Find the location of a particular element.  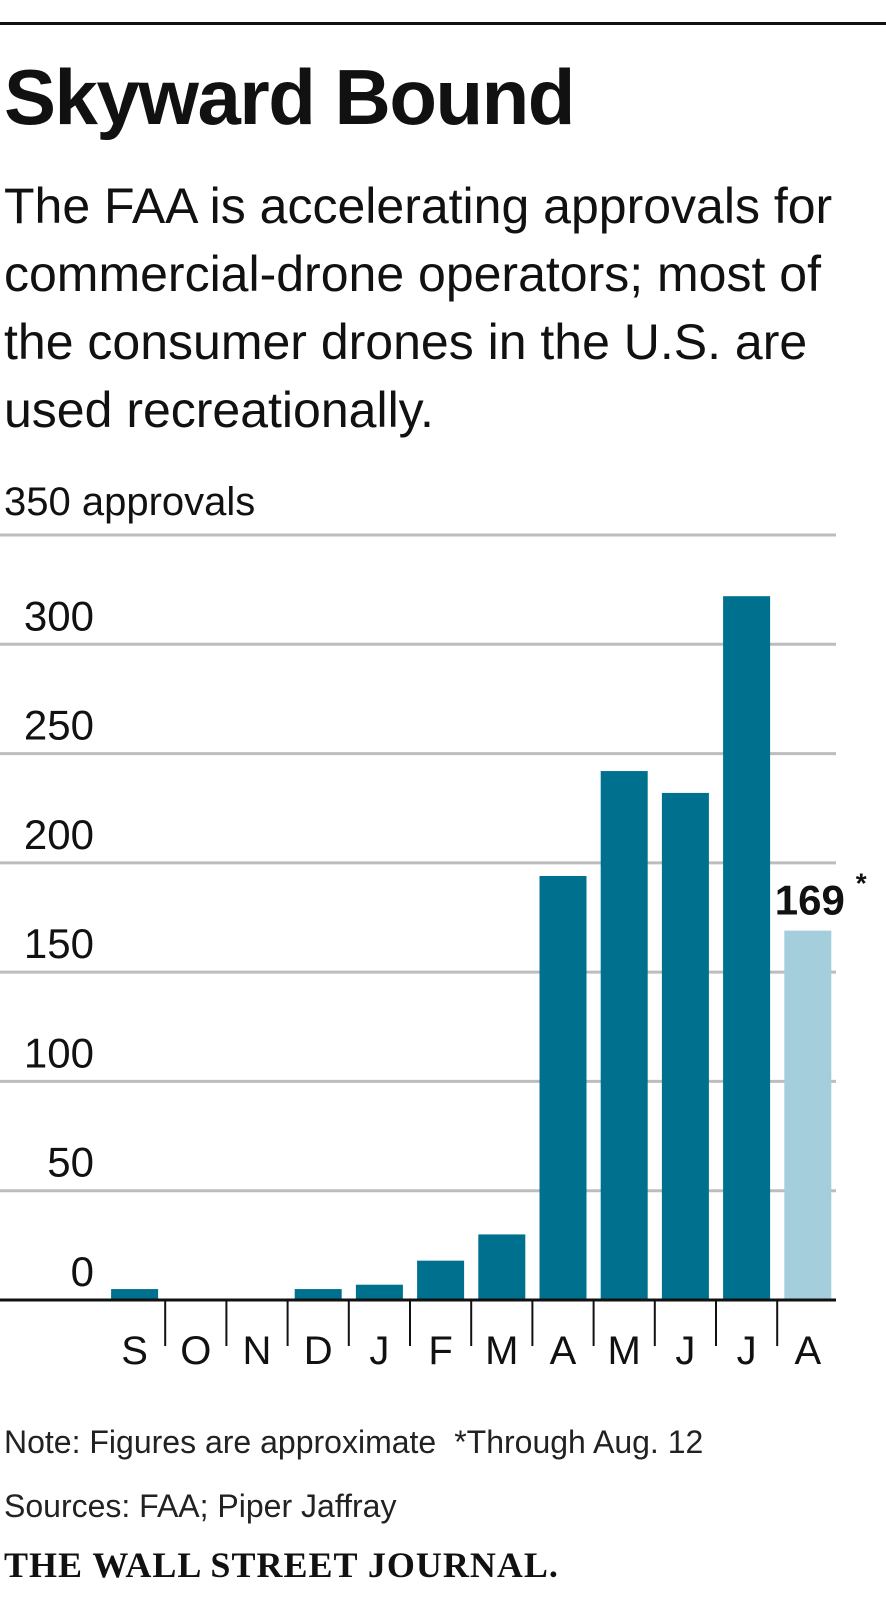

y-tick-label-300: 300 is located at coordinates (59, 615).